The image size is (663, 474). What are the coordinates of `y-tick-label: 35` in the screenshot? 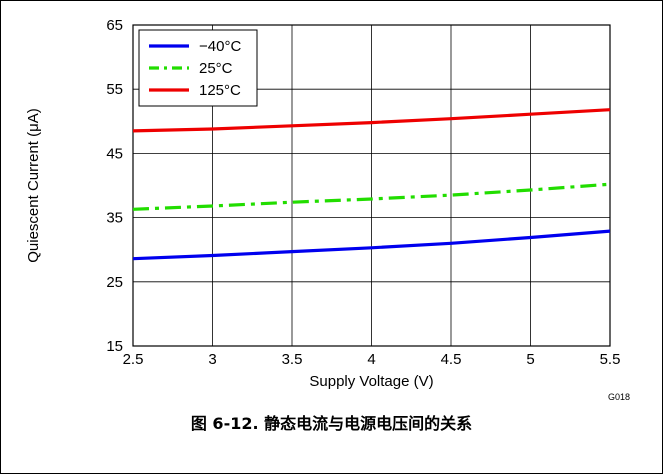 It's located at (114, 218).